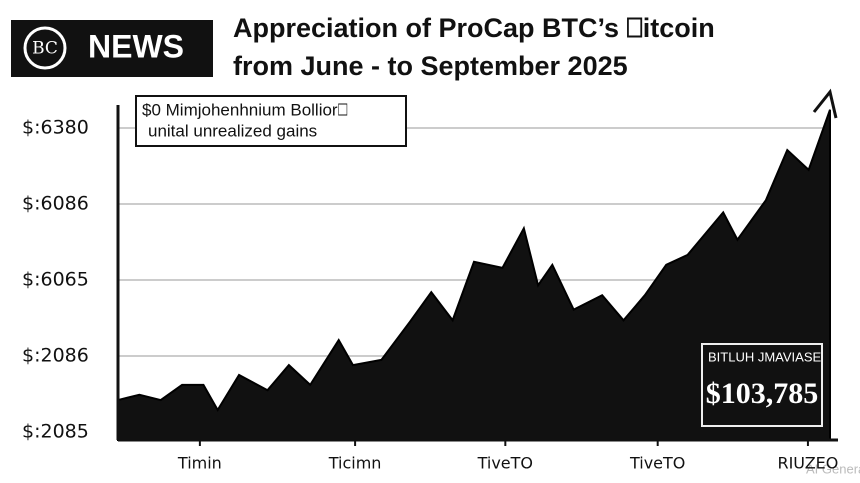 The image size is (860, 483). Describe the element at coordinates (833, 468) in the screenshot. I see `watermark: AI Generated` at that location.